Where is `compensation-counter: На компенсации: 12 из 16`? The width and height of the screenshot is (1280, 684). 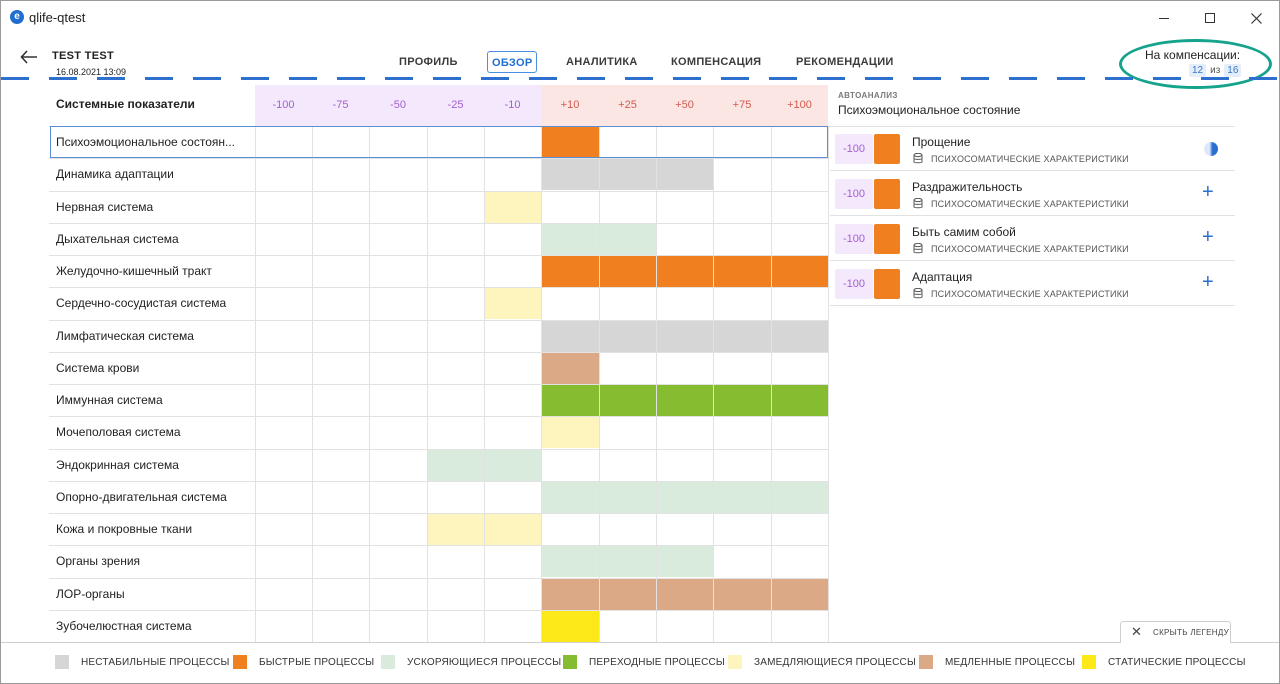 compensation-counter: На компенсации: 12 из 16 is located at coordinates (1196, 64).